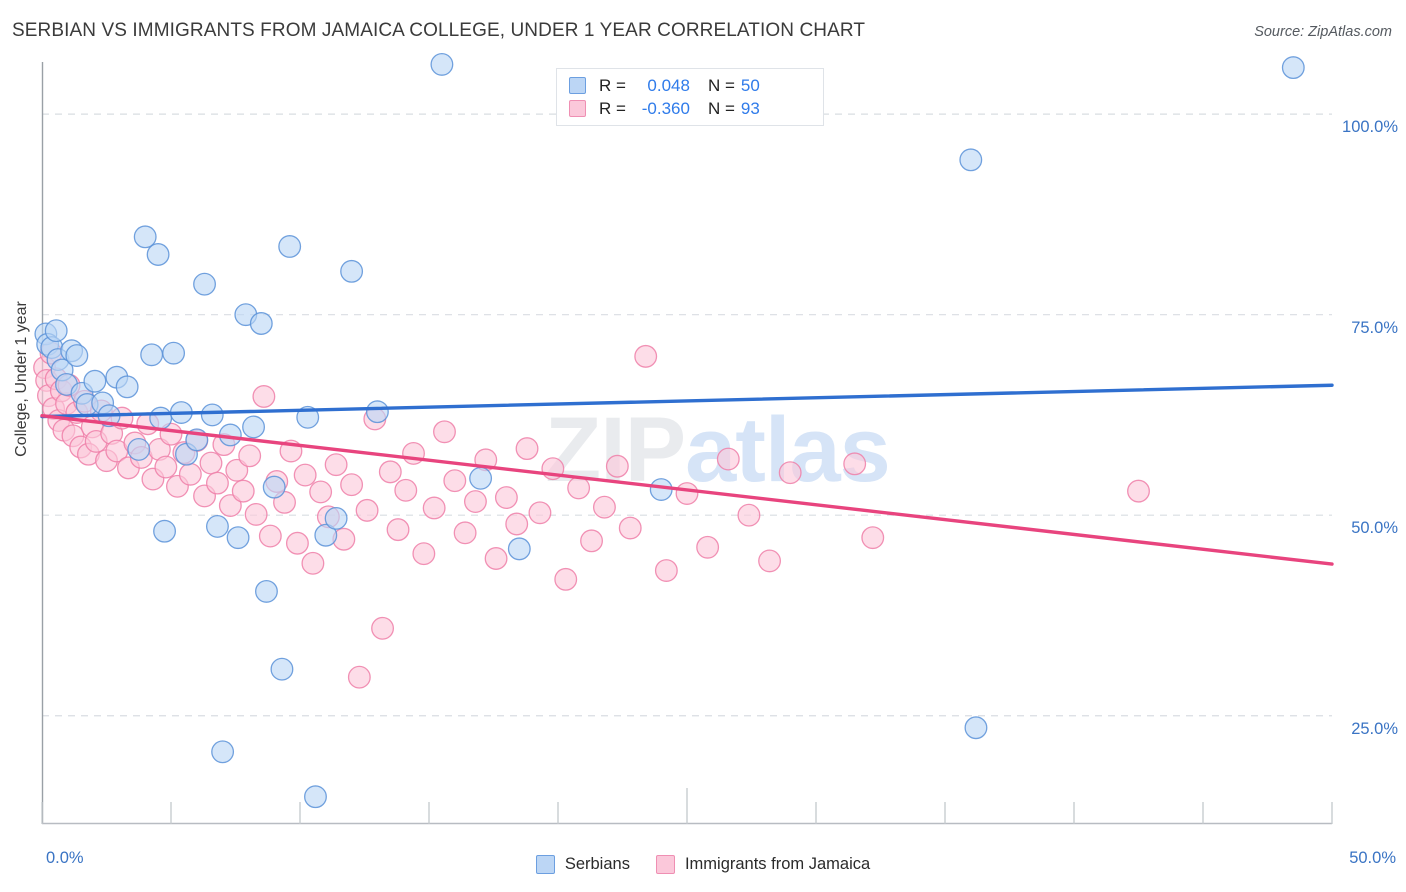 This screenshot has height=892, width=1406. What do you see at coordinates (21, 379) in the screenshot?
I see `y-axis-title: College, Under 1 year` at bounding box center [21, 379].